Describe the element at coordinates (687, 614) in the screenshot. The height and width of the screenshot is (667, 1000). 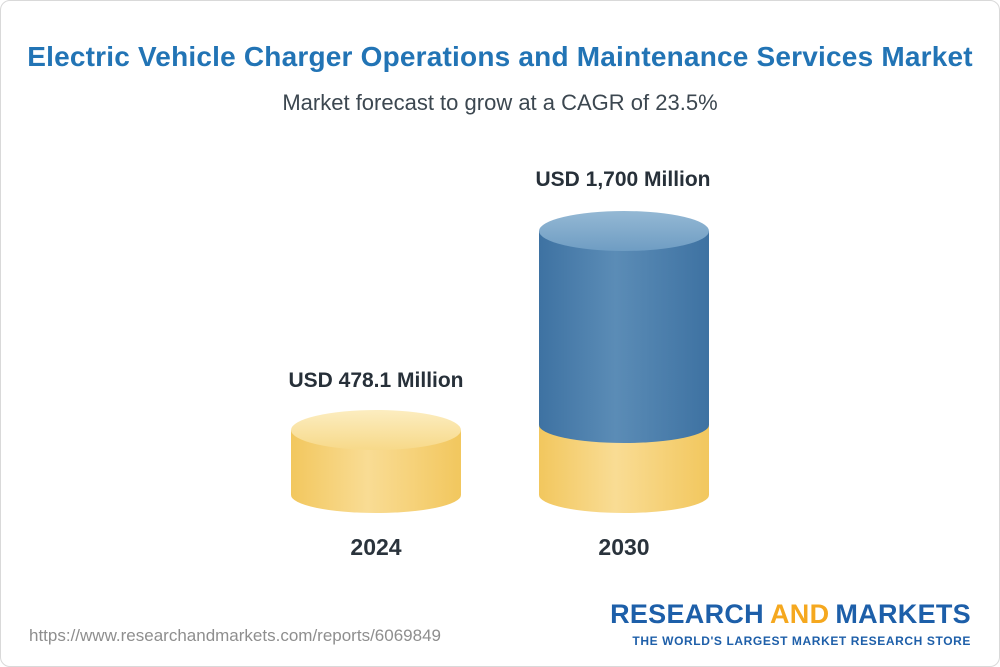
I see `logo-word-research: RESEARCH` at that location.